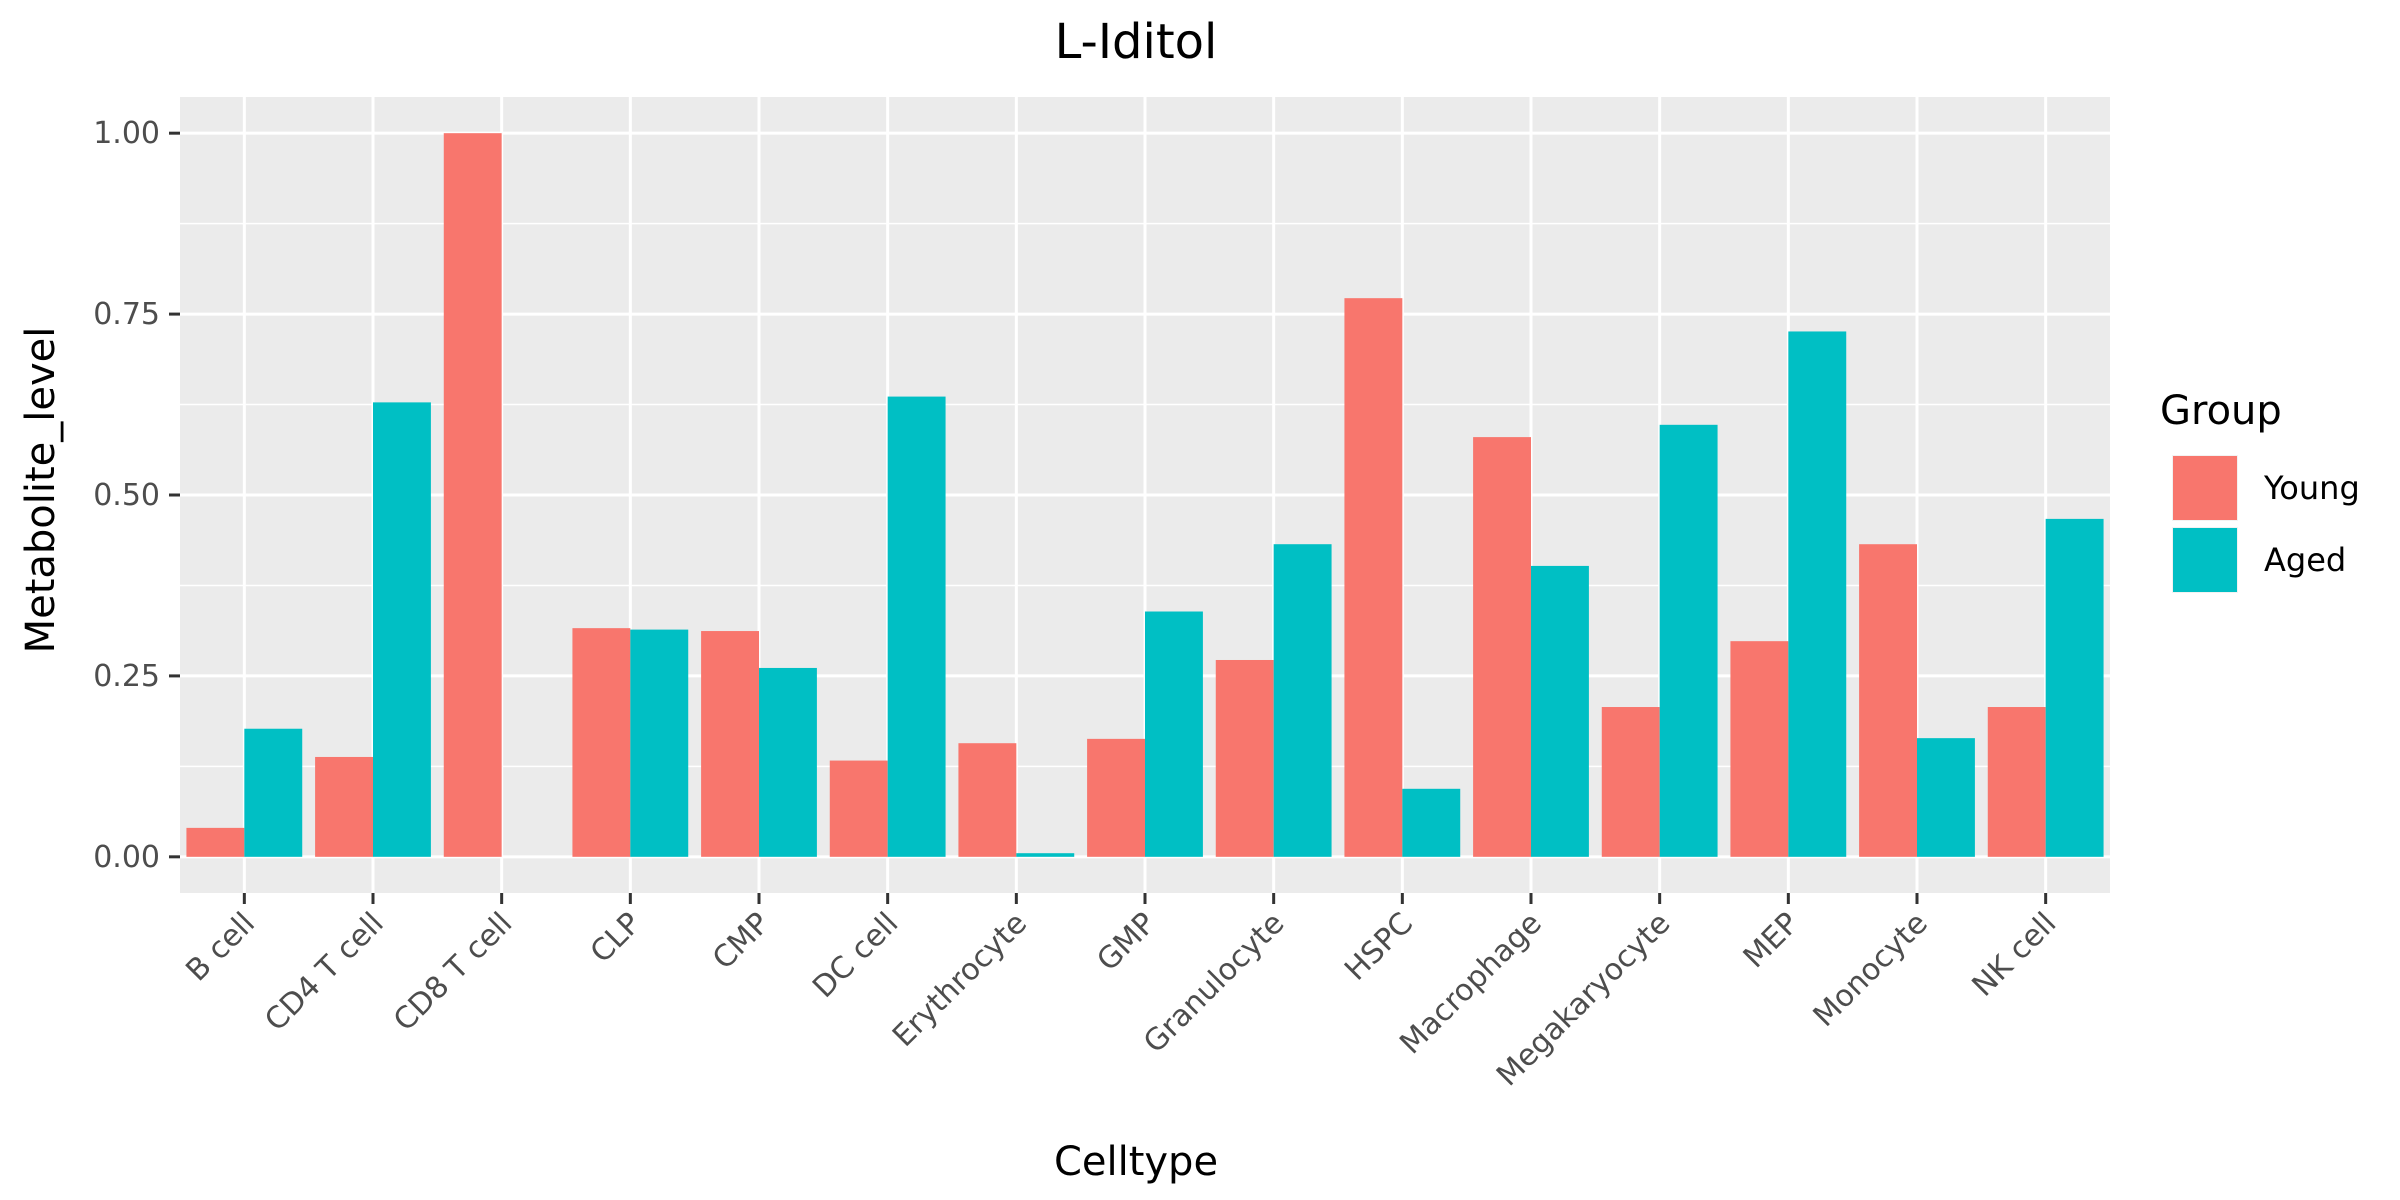 The width and height of the screenshot is (2400, 1200). Describe the element at coordinates (855, 955) in the screenshot. I see `x-tick-label: DC cell` at that location.